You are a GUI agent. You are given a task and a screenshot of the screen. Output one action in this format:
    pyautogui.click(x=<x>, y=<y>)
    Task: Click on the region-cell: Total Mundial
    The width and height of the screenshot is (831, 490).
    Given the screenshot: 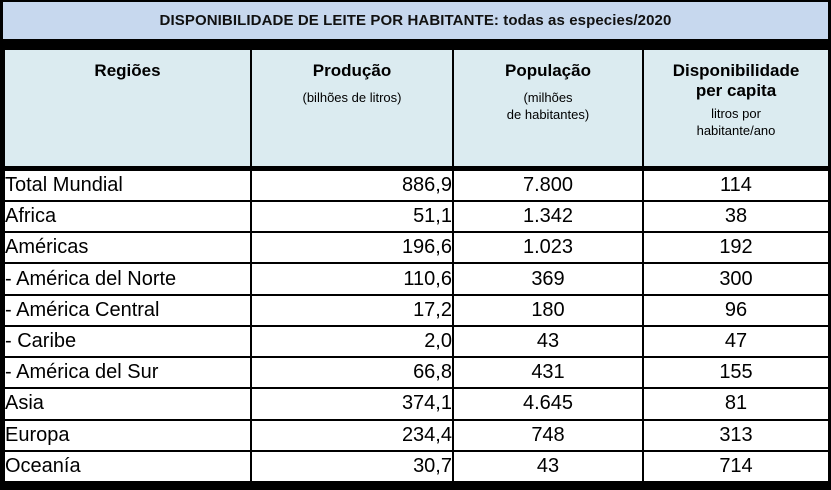 What is the action you would take?
    pyautogui.click(x=127, y=184)
    